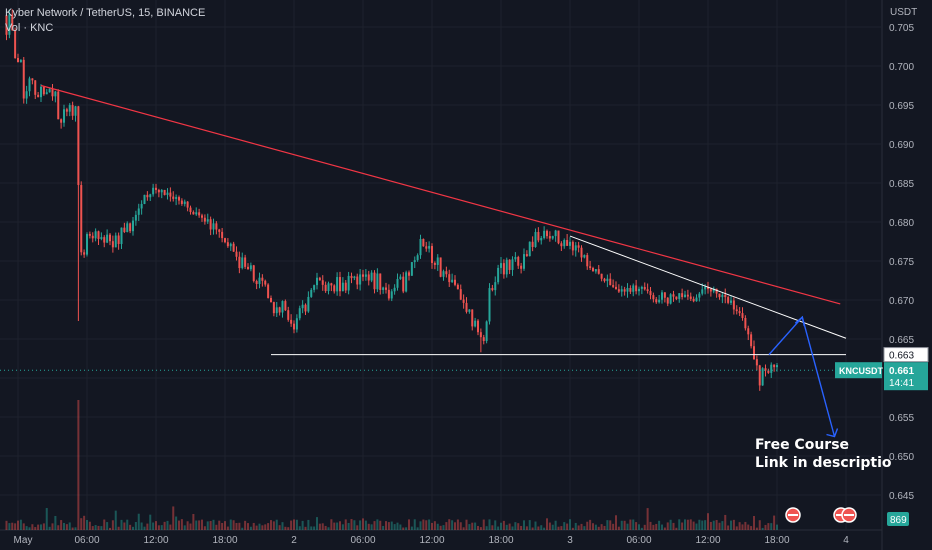 The height and width of the screenshot is (550, 932). What do you see at coordinates (707, 540) in the screenshot?
I see `x-tick-label: 12:00` at bounding box center [707, 540].